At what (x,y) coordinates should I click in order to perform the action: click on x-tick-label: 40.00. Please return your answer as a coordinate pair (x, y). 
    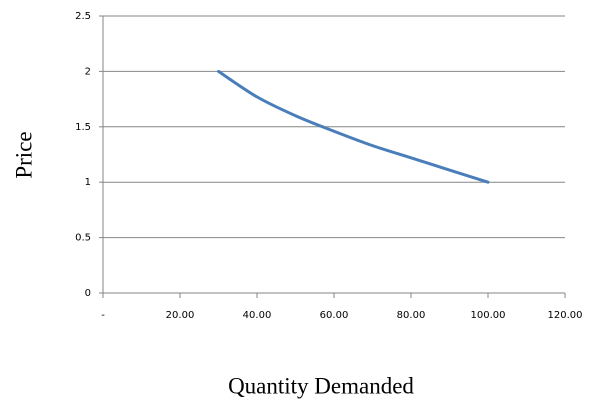
    Looking at the image, I should click on (257, 315).